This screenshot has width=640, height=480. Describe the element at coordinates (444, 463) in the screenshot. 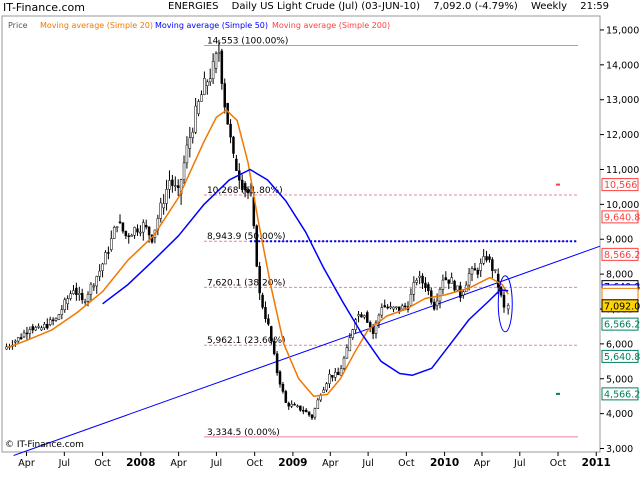

I see `x-tick-label: 2010` at that location.